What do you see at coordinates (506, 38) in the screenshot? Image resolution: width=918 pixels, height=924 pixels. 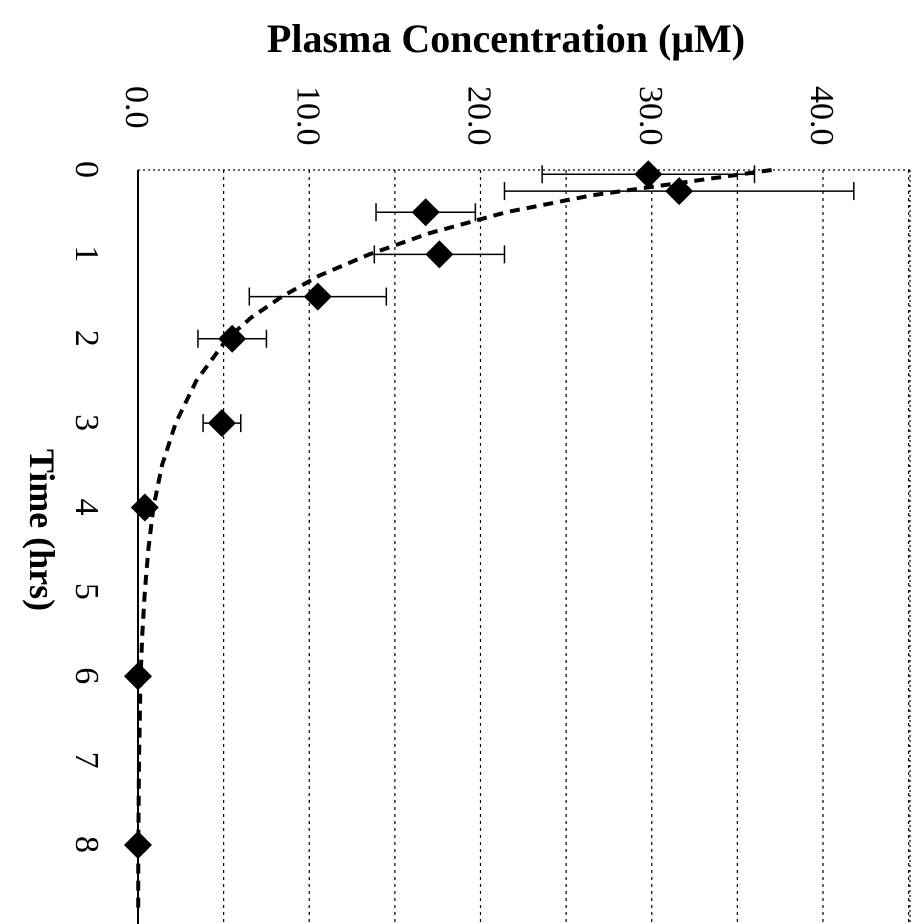 I see `y-axis-title: Plasma Concentration (μM)` at bounding box center [506, 38].